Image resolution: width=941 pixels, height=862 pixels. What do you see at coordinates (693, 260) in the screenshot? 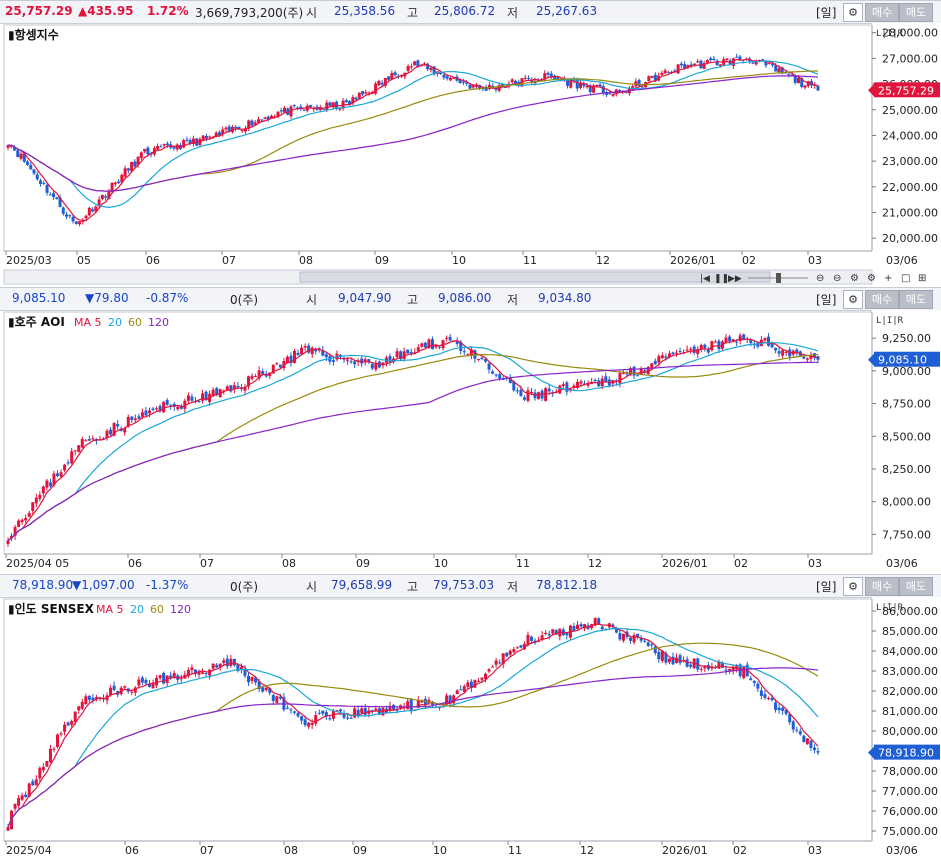
I see `x-tick-label: 2026/01` at bounding box center [693, 260].